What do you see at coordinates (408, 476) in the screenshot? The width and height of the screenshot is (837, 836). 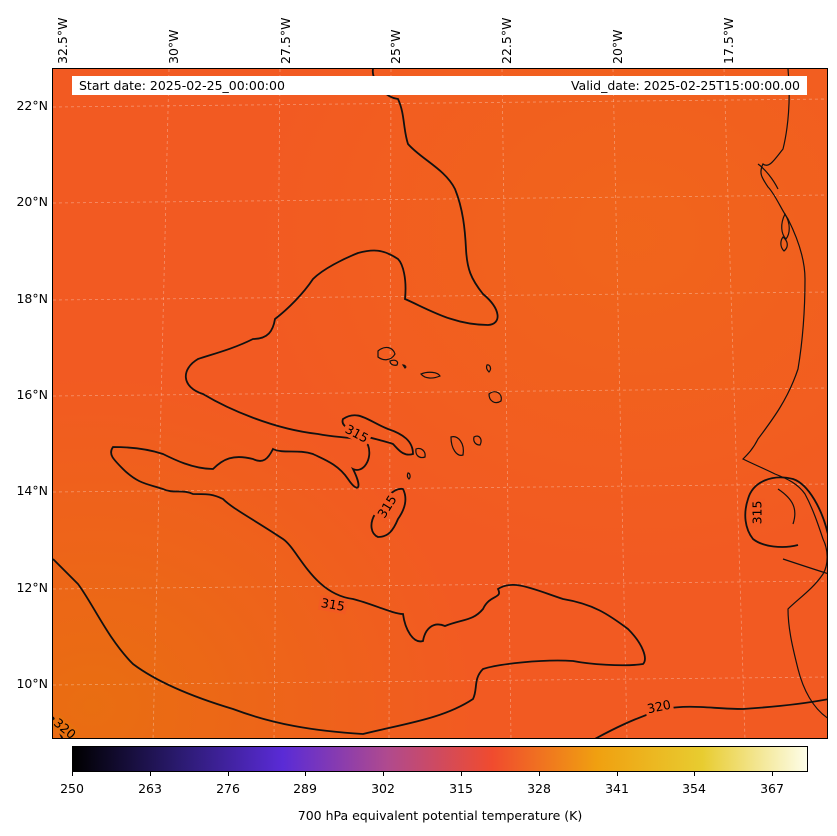 I see `island-brava` at bounding box center [408, 476].